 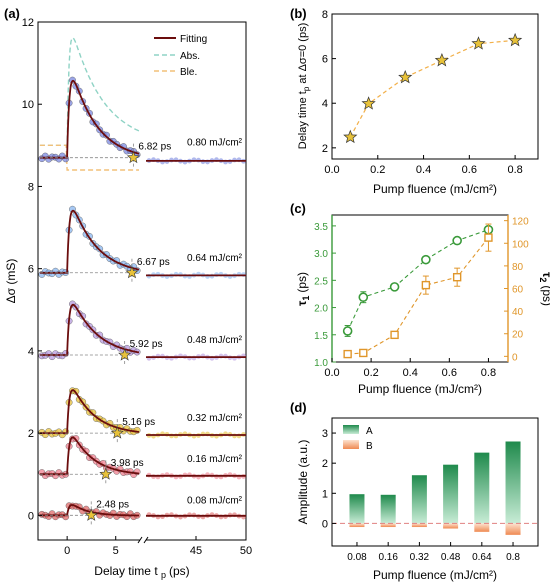 I want to click on y-tick-label-left: 3.0, so click(x=321, y=254).